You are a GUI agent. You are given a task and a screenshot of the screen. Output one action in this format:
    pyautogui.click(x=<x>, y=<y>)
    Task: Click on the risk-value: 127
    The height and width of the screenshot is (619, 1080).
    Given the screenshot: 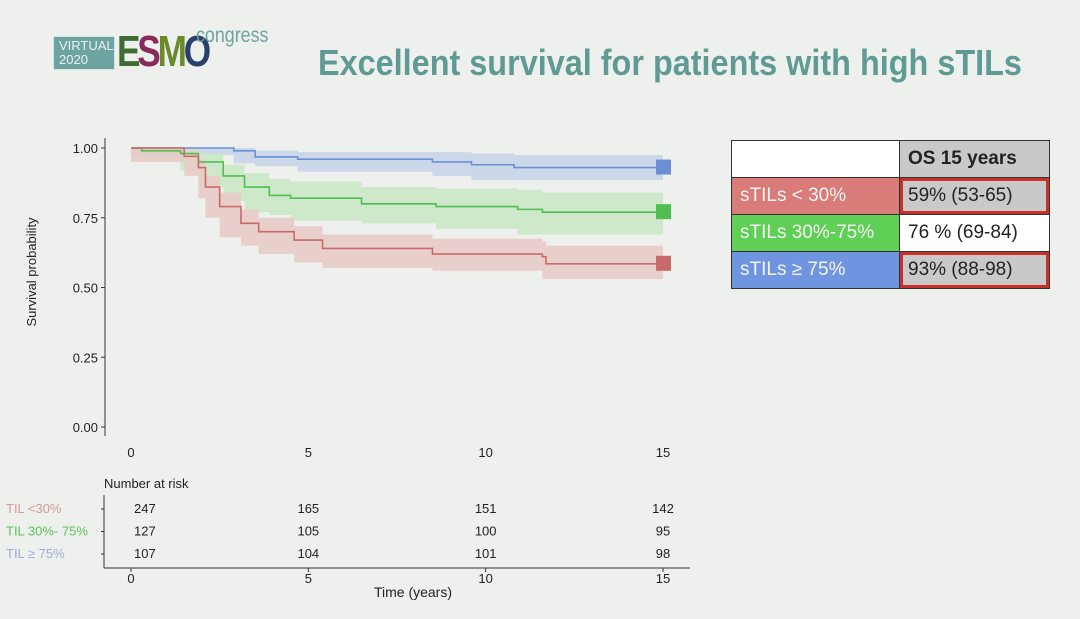 What is the action you would take?
    pyautogui.click(x=145, y=531)
    